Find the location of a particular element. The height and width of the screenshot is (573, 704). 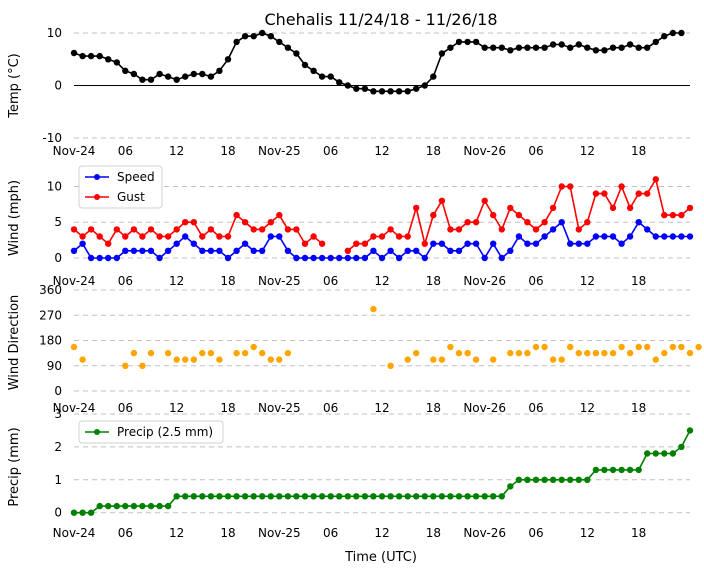

y-axis-label: Wind Direction is located at coordinates (14, 343).